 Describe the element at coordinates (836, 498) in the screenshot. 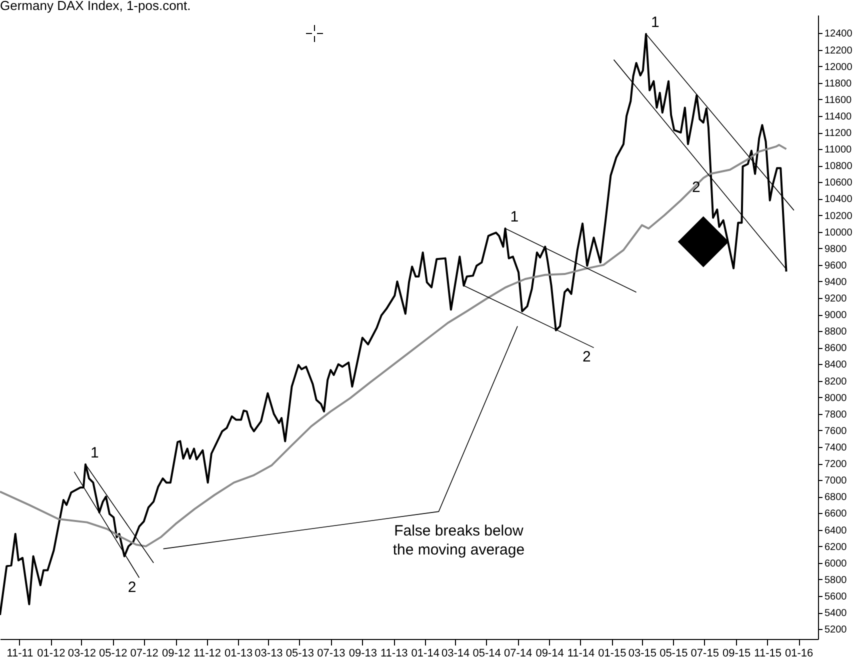

I see `y-tick-label: 6800` at that location.